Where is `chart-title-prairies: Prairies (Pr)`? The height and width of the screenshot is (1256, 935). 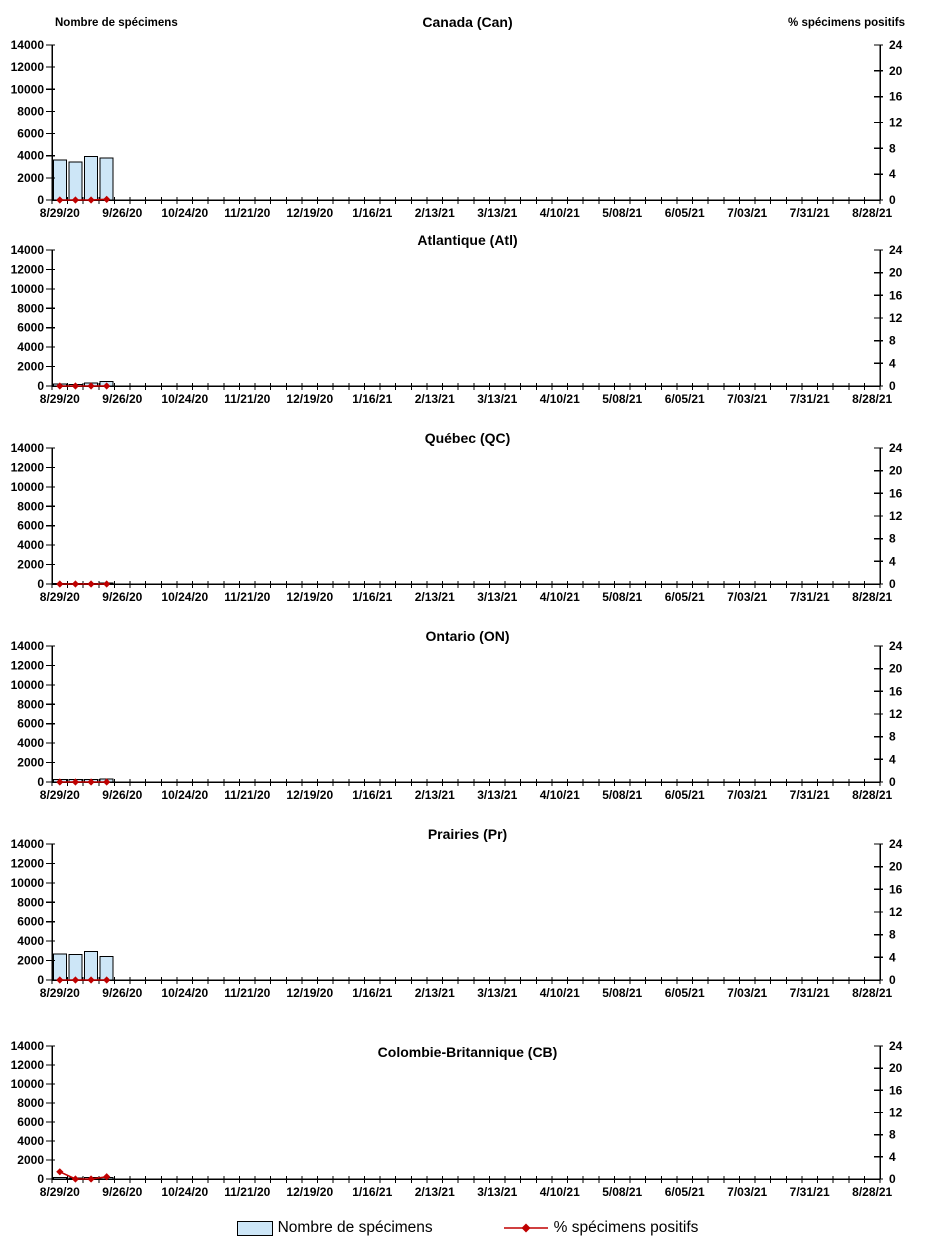
chart-title-prairies: Prairies (Pr) is located at coordinates (467, 834).